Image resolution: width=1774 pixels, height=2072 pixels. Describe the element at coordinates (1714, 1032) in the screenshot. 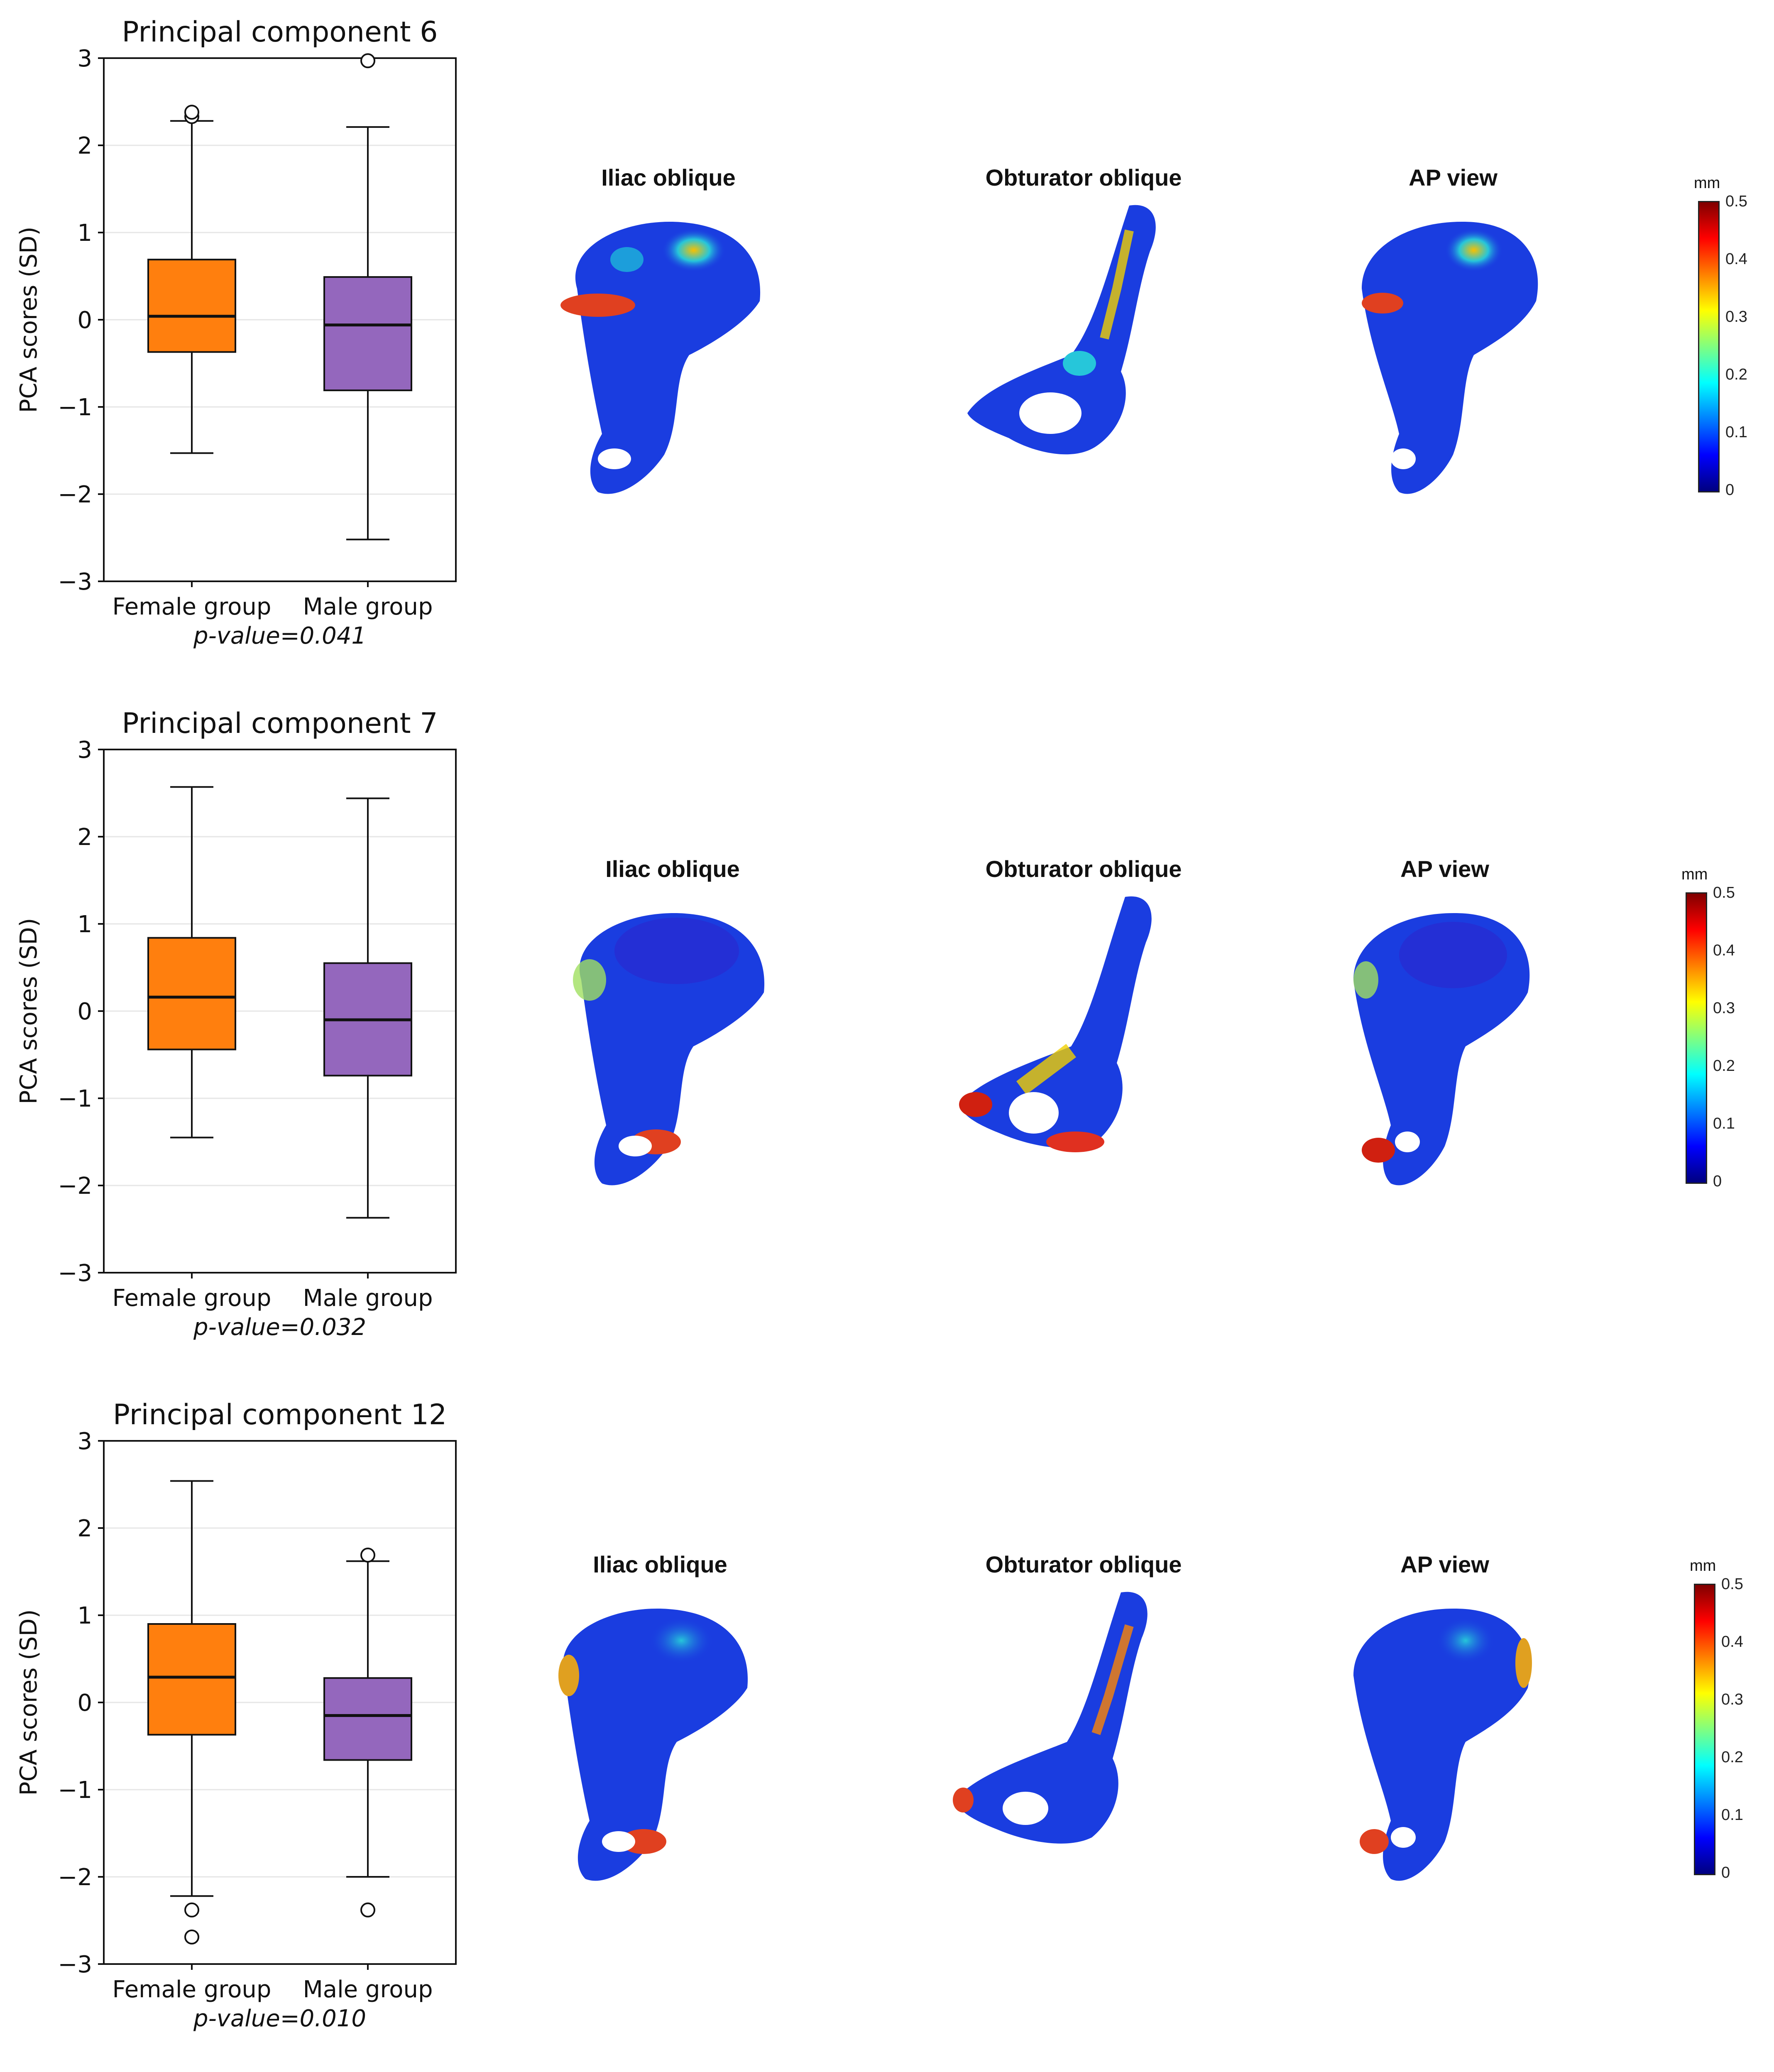

I see `pc7-colorbar: mm 0.5 0.4 0.3 0.2 0.1 0` at that location.